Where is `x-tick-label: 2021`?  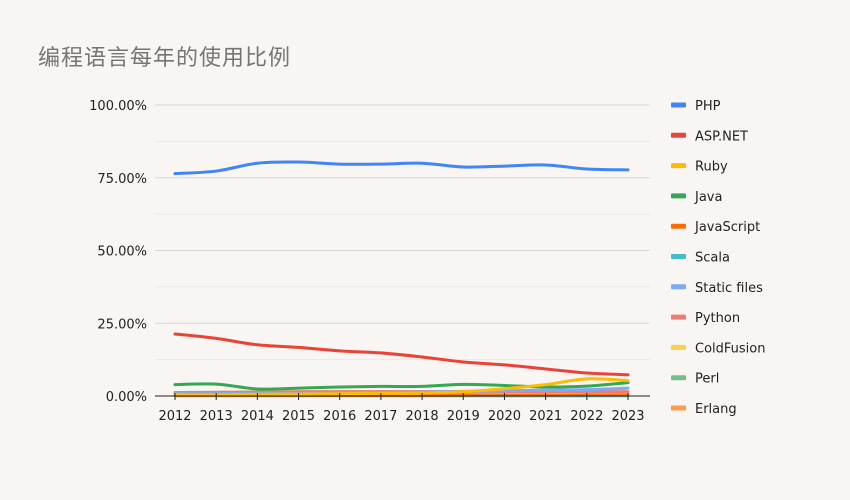 x-tick-label: 2021 is located at coordinates (545, 416).